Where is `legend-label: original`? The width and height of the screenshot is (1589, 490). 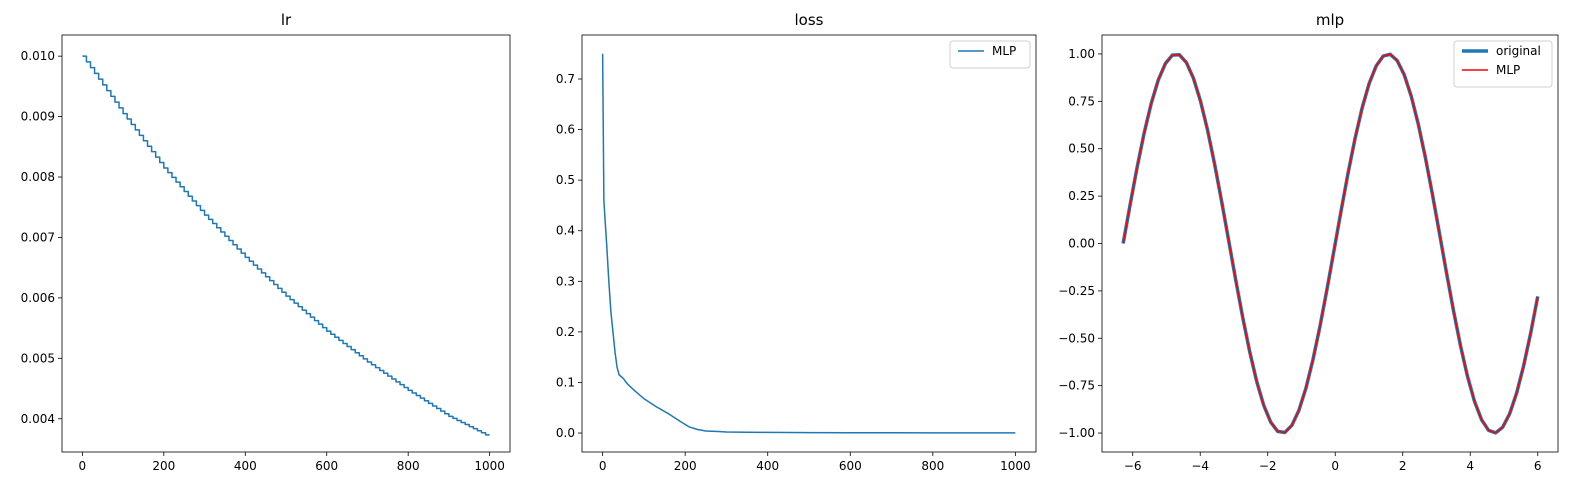
legend-label: original is located at coordinates (1518, 51).